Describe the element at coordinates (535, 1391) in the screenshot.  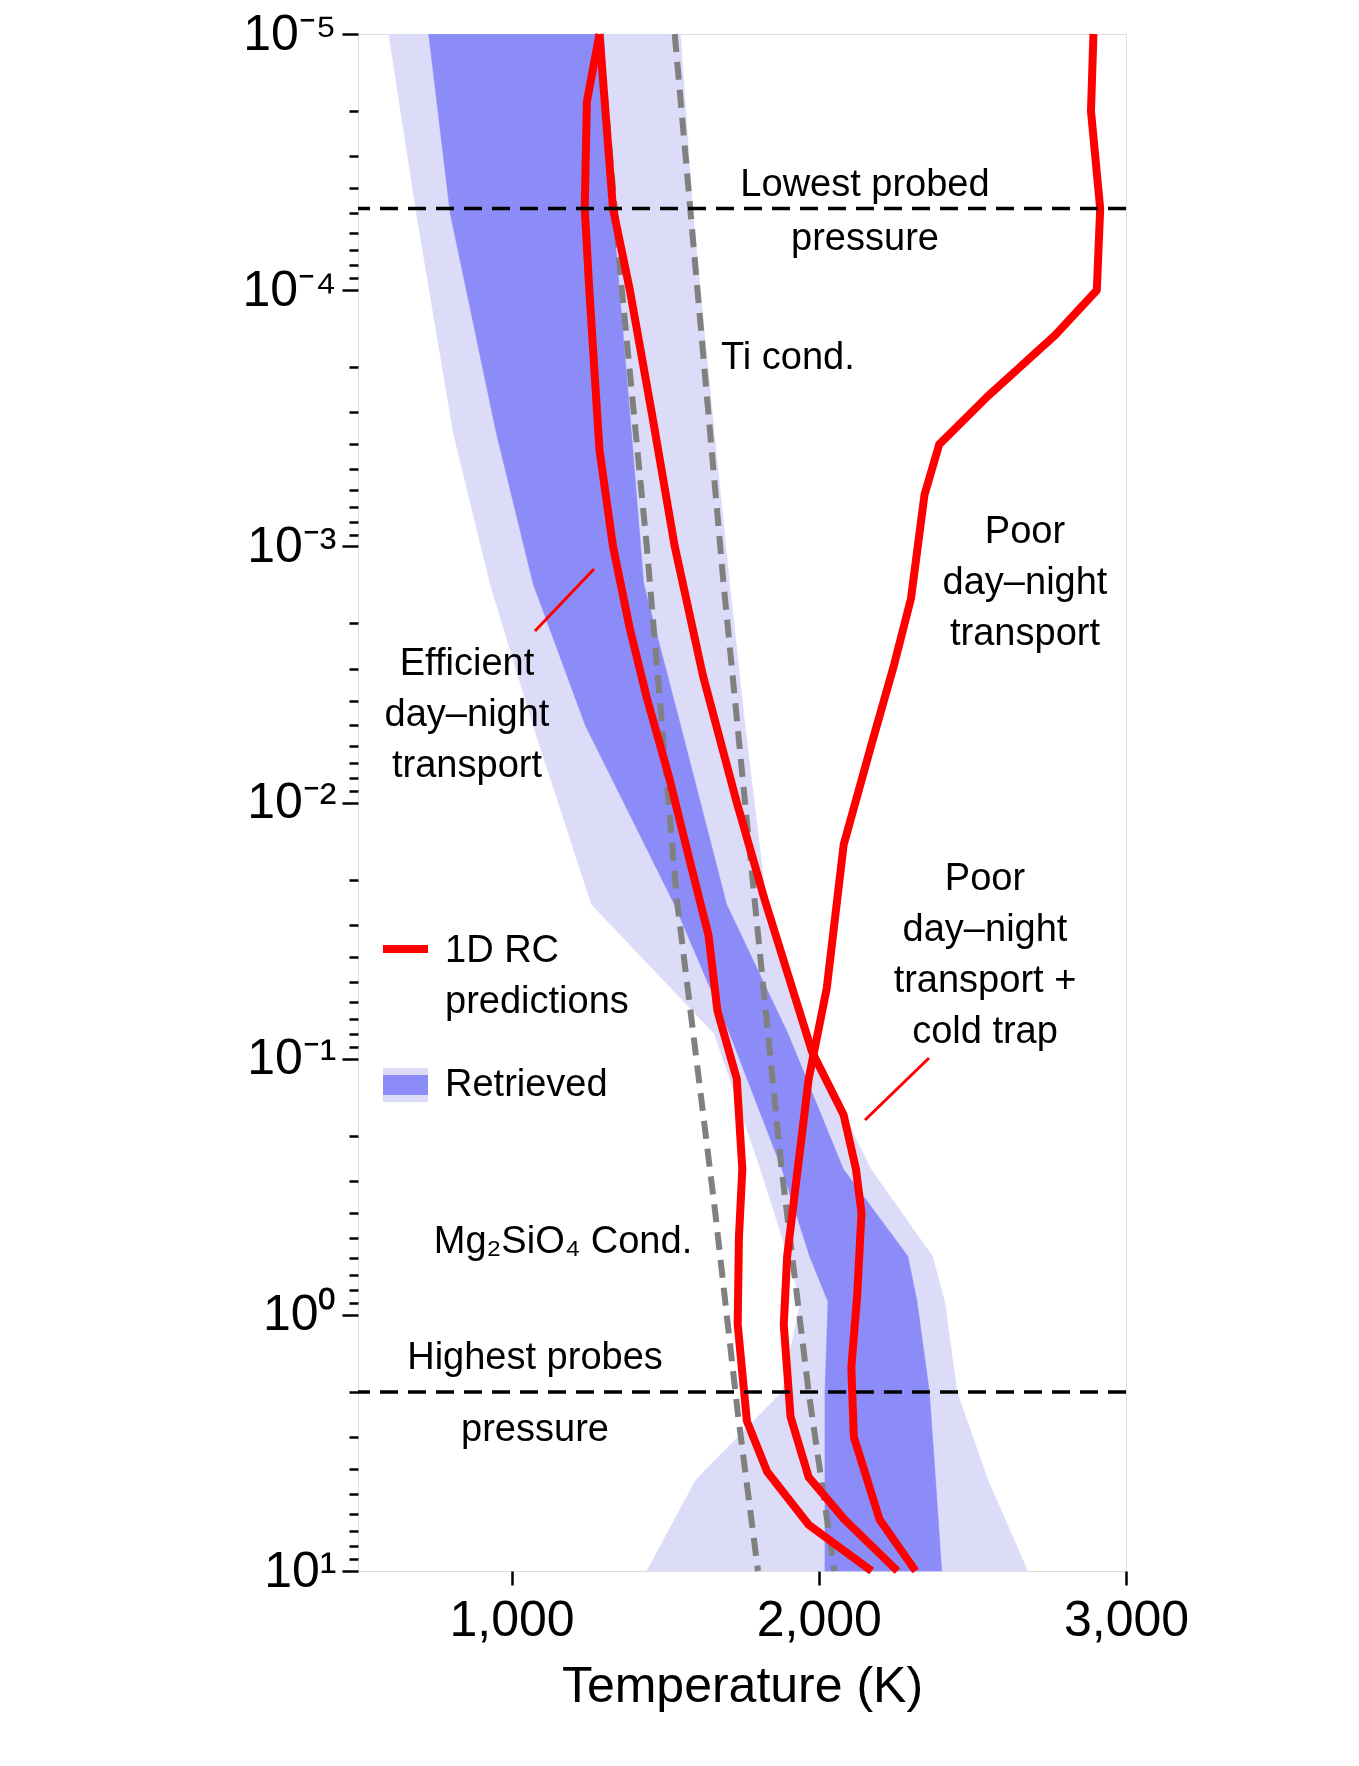
I see `ref-line-label: Highest probes pressure` at that location.